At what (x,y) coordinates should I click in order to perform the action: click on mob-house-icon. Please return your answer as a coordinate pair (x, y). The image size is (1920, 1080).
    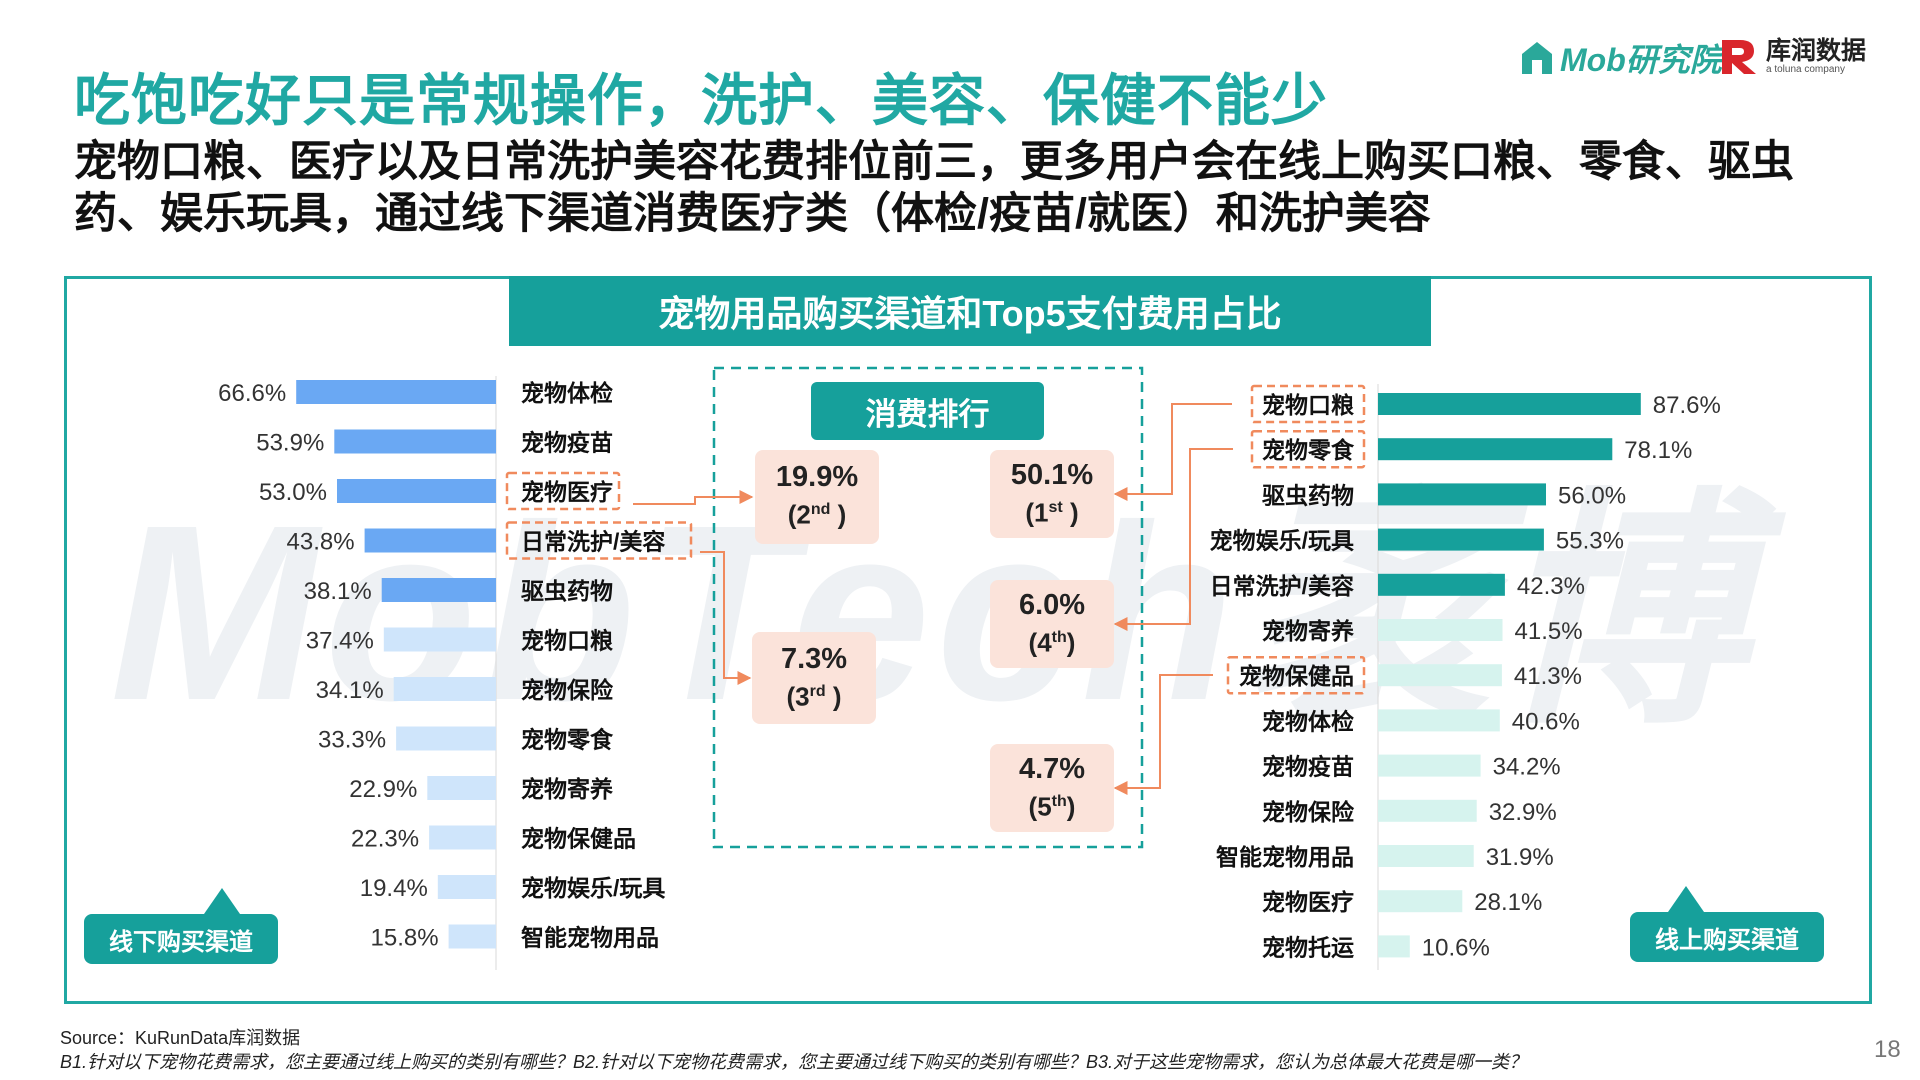
    Looking at the image, I should click on (1537, 58).